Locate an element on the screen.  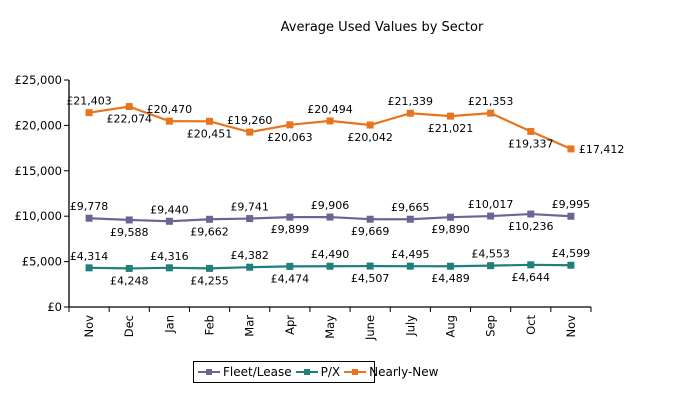
legend: Fleet/Lease P/X Nearly-New is located at coordinates (315, 372).